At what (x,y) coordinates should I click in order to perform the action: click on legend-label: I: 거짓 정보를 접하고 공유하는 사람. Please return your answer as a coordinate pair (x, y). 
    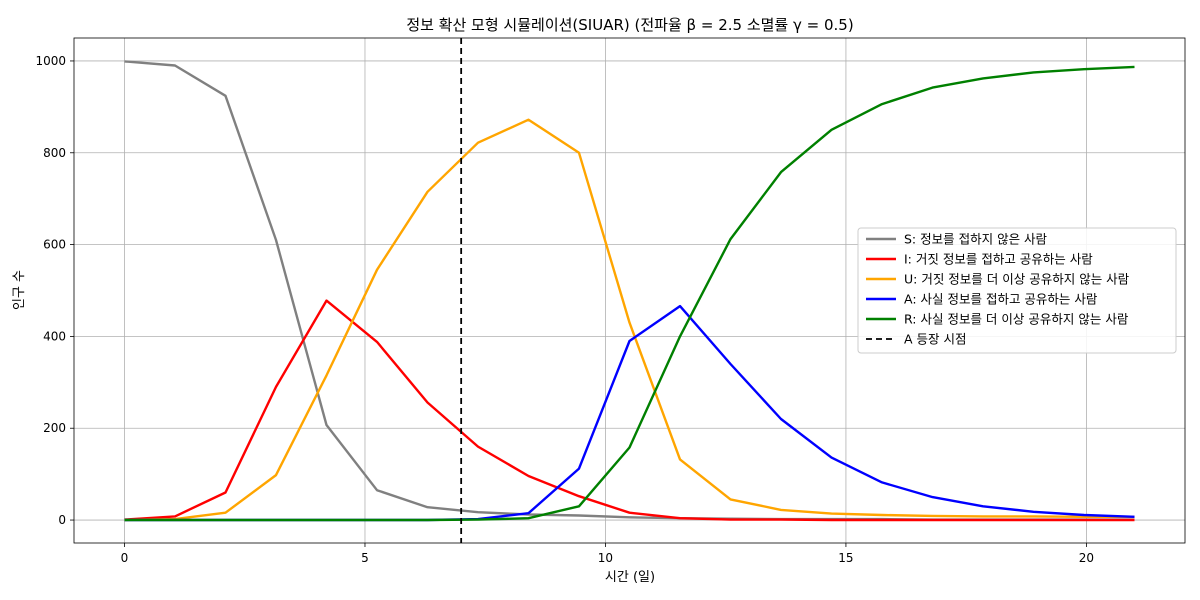
    Looking at the image, I should click on (998, 259).